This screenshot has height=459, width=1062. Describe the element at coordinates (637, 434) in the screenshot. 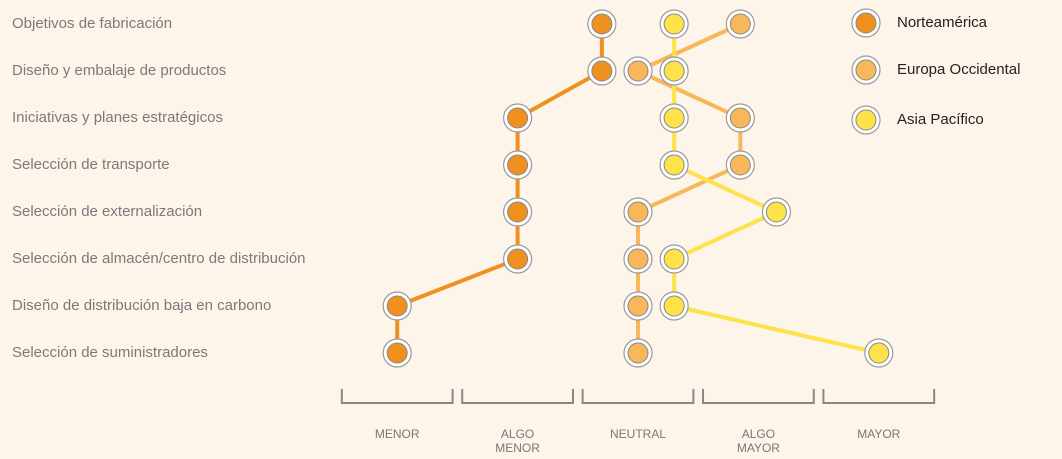

I see `x-tick-label: NEUTRAL` at that location.